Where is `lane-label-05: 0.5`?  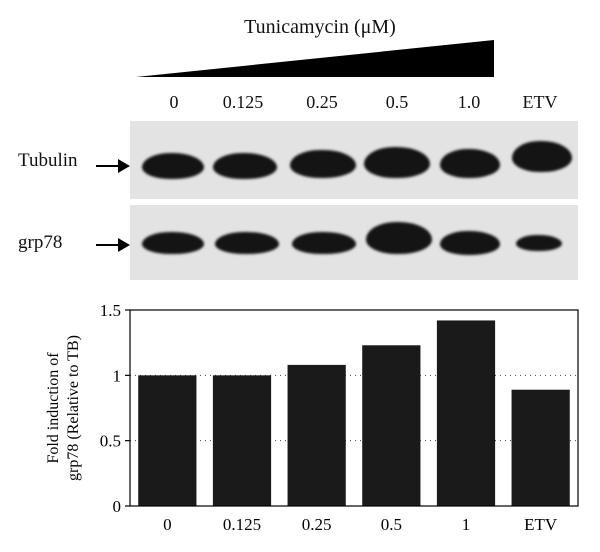 lane-label-05: 0.5 is located at coordinates (397, 102).